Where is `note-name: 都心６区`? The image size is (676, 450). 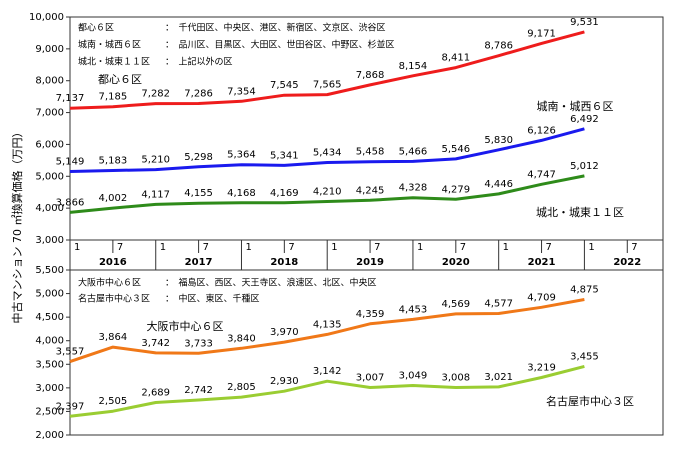 note-name: 都心６区 is located at coordinates (96, 28).